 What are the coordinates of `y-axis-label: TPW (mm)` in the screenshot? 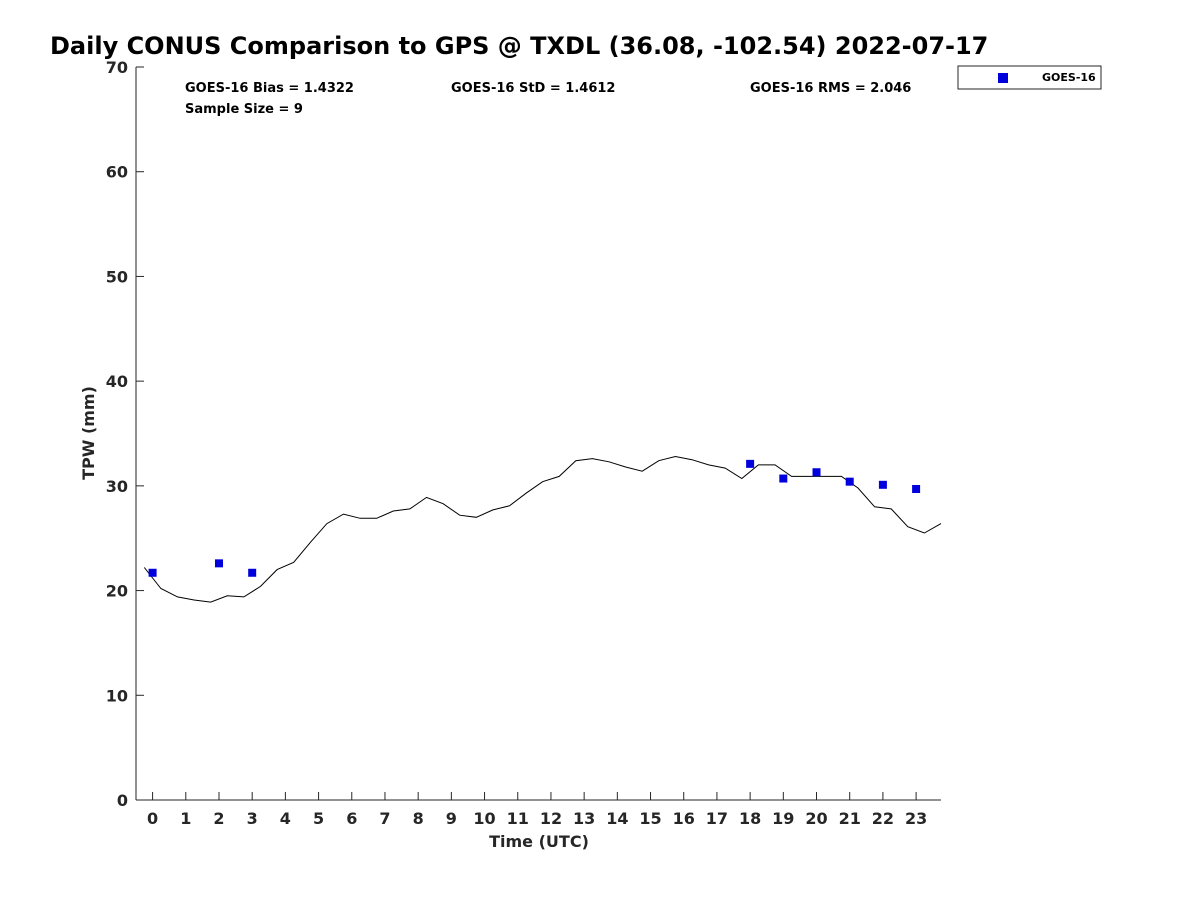 It's located at (88, 433).